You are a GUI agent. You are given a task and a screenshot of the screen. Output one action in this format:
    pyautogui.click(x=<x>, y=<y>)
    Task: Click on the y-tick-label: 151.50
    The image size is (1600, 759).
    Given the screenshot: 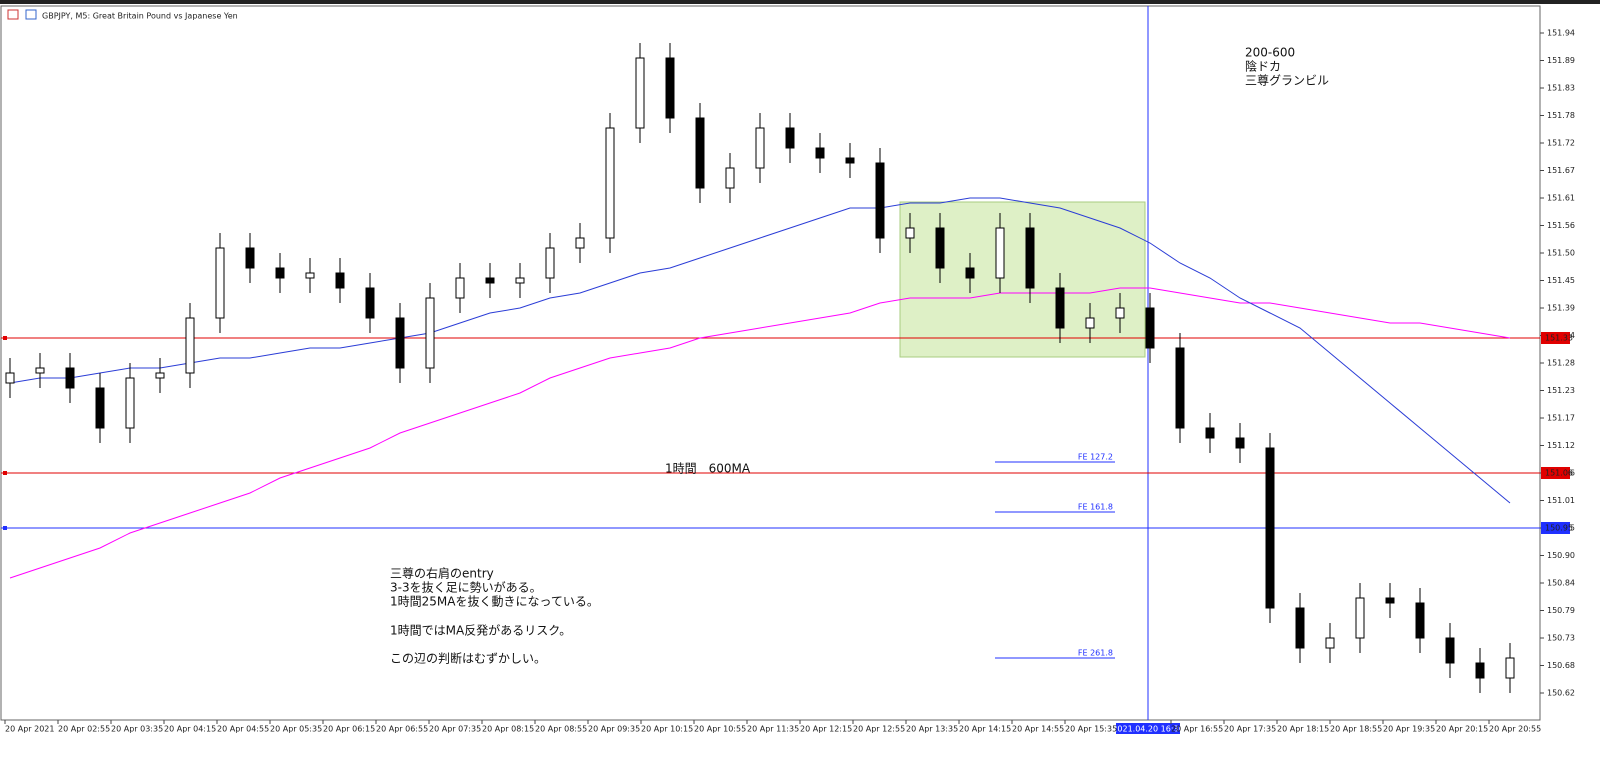 What is the action you would take?
    pyautogui.click(x=1561, y=253)
    